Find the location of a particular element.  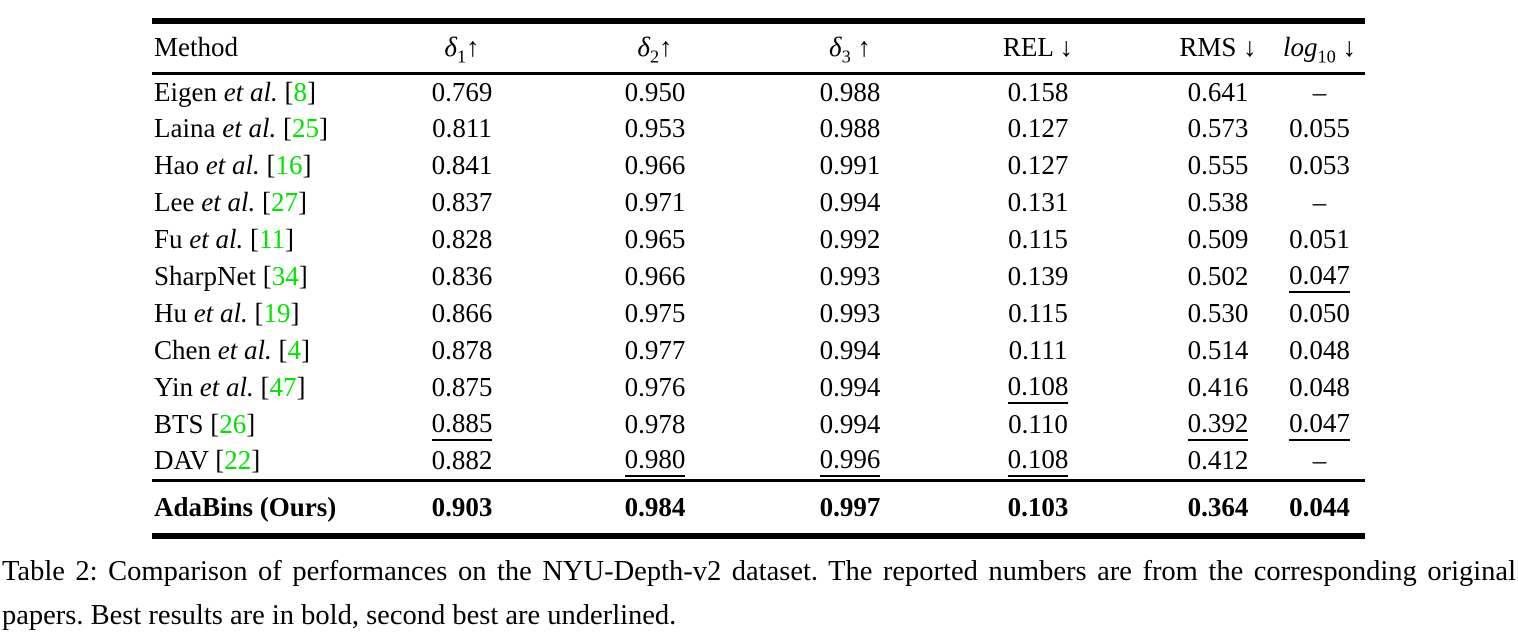

header-row: Method δ1↑ δ2↑ δ3 ↑ REL ↓ RMS ↓ log10 ↓ is located at coordinates (758, 47).